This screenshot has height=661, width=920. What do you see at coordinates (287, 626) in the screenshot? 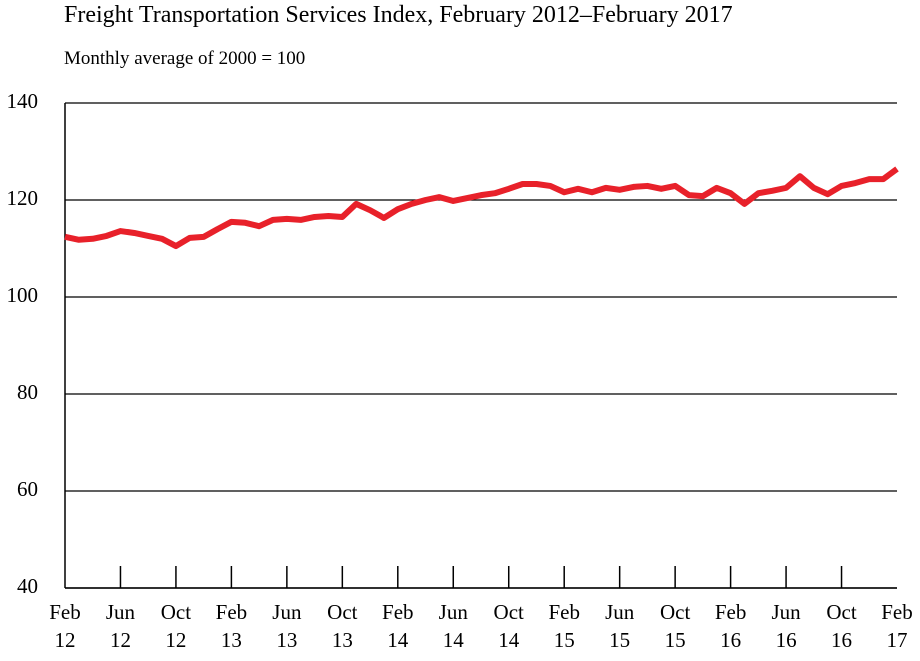
I see `x-tick-label: Jun 13` at bounding box center [287, 626].